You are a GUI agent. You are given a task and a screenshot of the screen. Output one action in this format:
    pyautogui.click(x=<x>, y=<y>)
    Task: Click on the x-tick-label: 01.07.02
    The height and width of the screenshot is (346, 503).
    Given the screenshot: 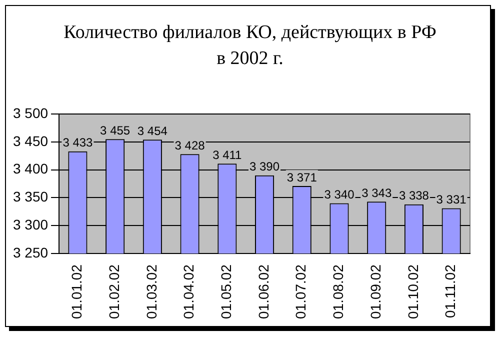 What is the action you would take?
    pyautogui.click(x=300, y=292)
    